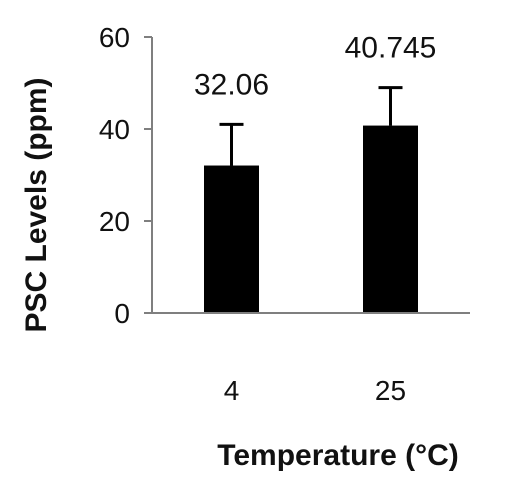 This screenshot has height=481, width=512. What do you see at coordinates (231, 84) in the screenshot?
I see `data-label-4: 32.06` at bounding box center [231, 84].